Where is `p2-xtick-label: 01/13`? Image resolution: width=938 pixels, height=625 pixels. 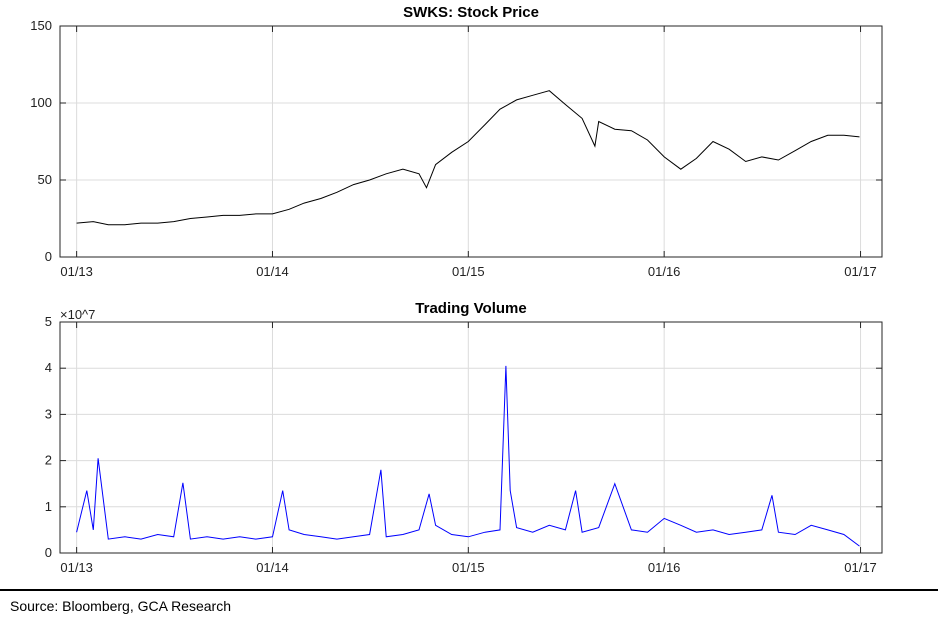 p2-xtick-label: 01/13 is located at coordinates (76, 567).